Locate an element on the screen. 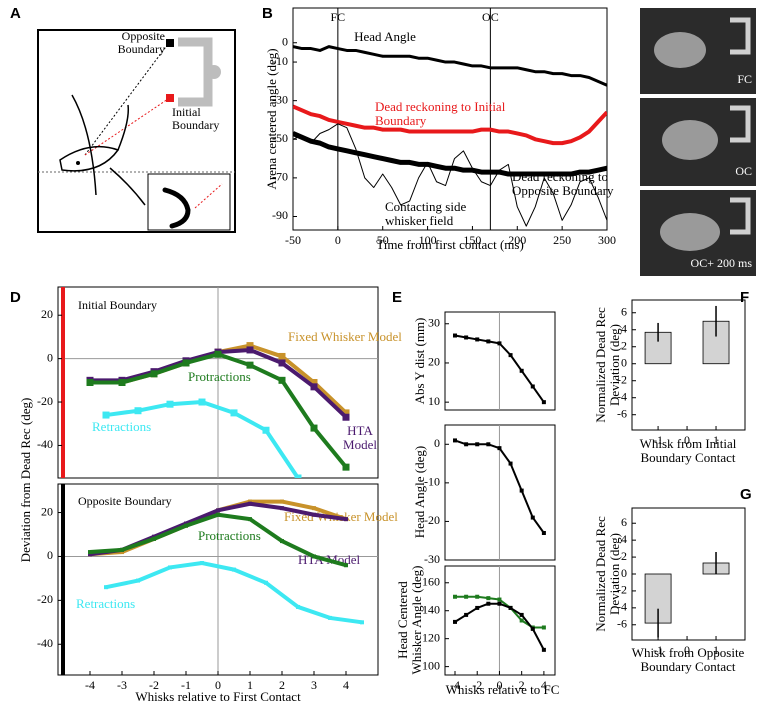  y-axis-label: Deviation from Dead Rec (deg) is located at coordinates (25, 480).